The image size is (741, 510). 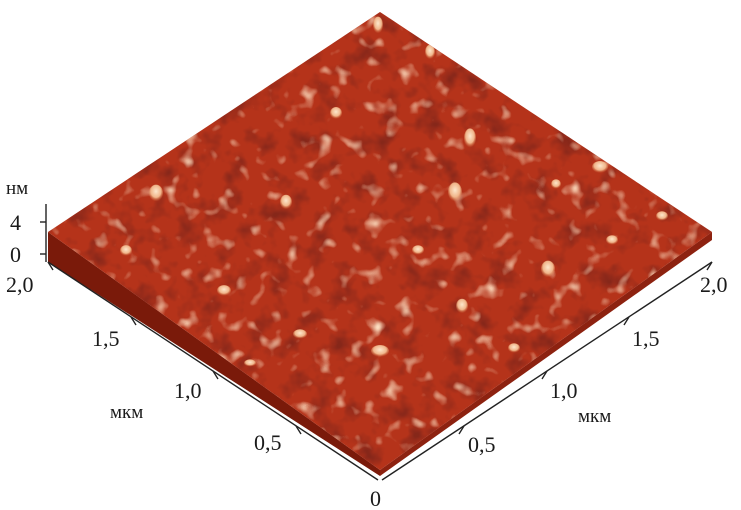 What do you see at coordinates (594, 416) in the screenshot?
I see `right-axis-unit: мкм` at bounding box center [594, 416].